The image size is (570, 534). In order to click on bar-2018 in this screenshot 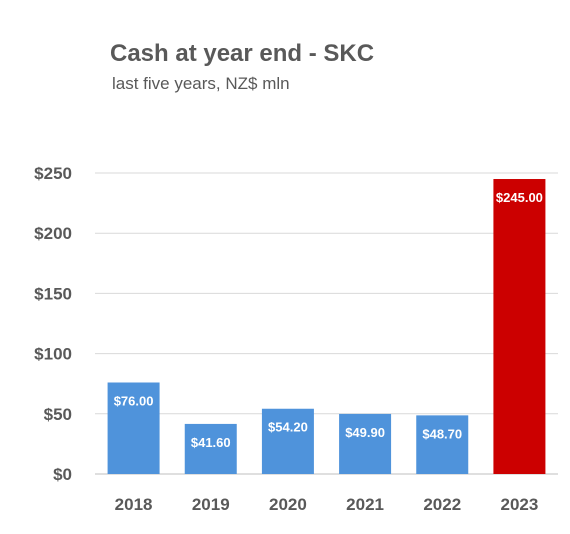, I will do `click(133, 428)`.